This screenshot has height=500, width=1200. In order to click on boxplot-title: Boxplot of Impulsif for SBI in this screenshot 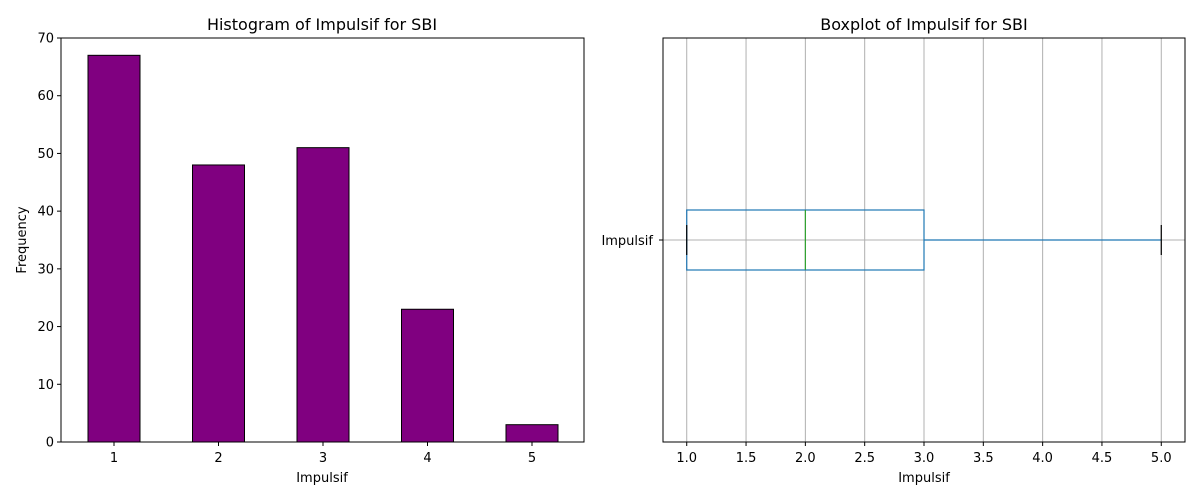, I will do `click(923, 24)`.